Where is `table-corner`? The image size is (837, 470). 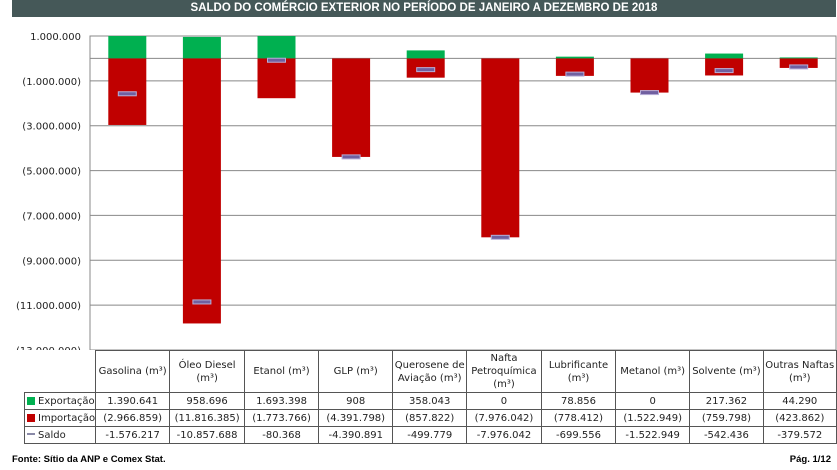 table-corner is located at coordinates (60, 371).